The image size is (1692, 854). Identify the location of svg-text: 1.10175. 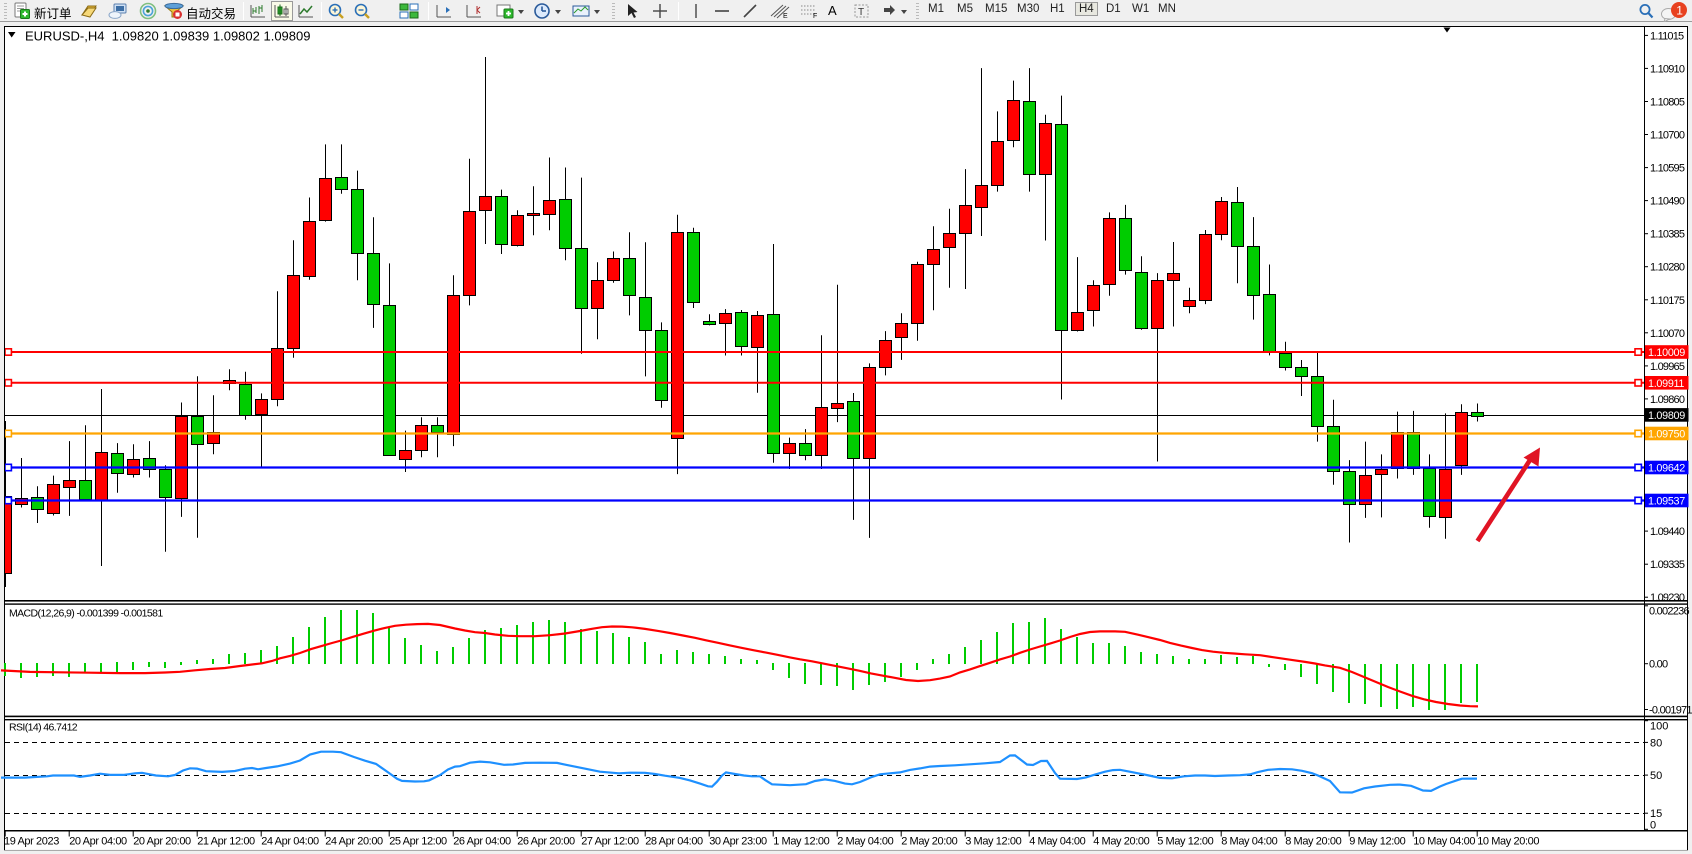
(1667, 301).